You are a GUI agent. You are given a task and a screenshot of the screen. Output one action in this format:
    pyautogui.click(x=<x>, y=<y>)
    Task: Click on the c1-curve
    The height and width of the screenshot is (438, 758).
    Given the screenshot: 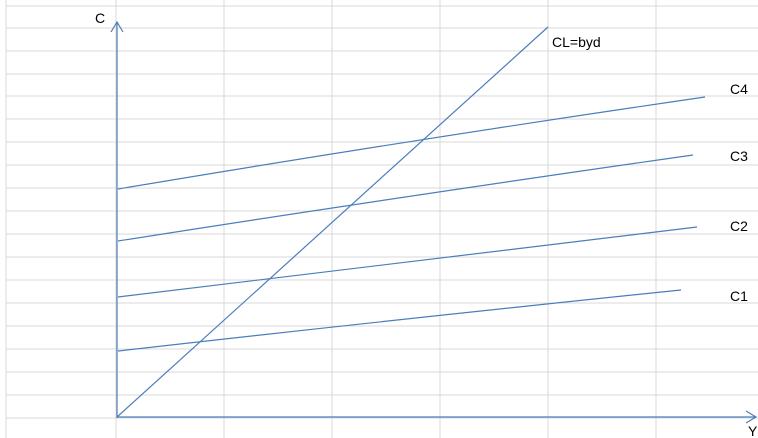 What is the action you would take?
    pyautogui.click(x=399, y=320)
    